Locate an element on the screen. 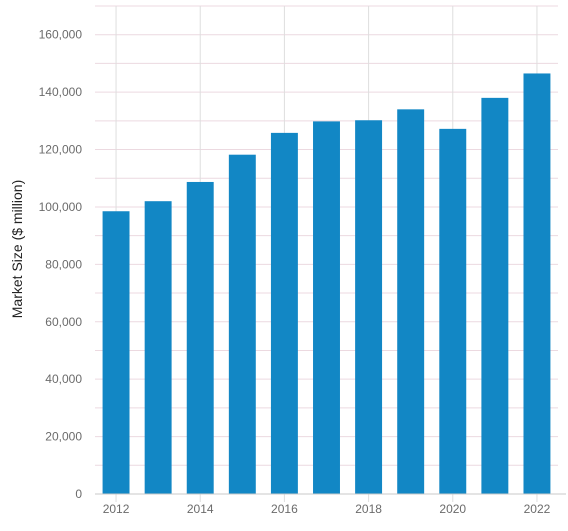  y-tick-label: 40,000 is located at coordinates (63, 379).